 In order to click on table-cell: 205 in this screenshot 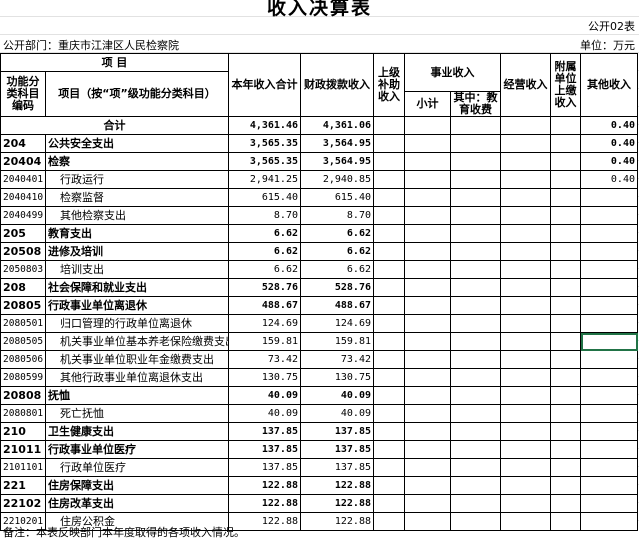, I will do `click(23, 233)`.